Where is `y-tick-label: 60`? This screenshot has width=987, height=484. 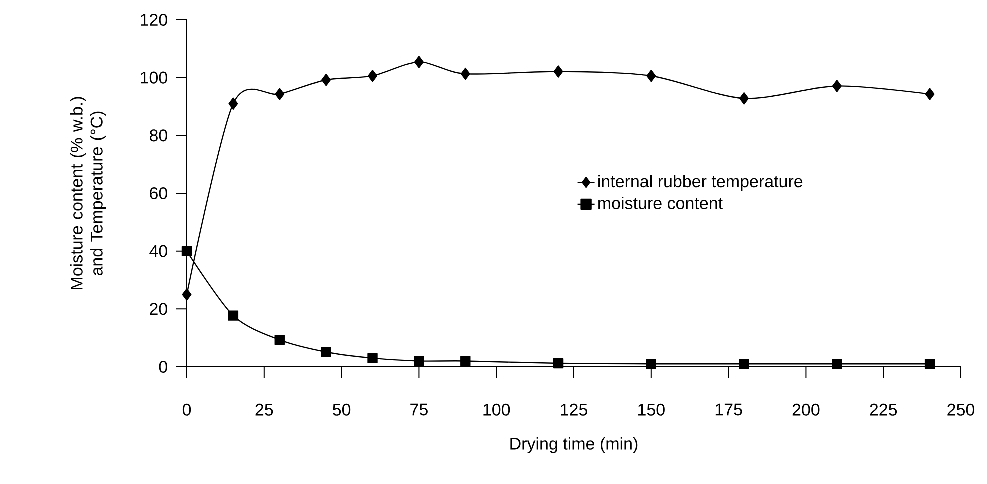 y-tick-label: 60 is located at coordinates (159, 193).